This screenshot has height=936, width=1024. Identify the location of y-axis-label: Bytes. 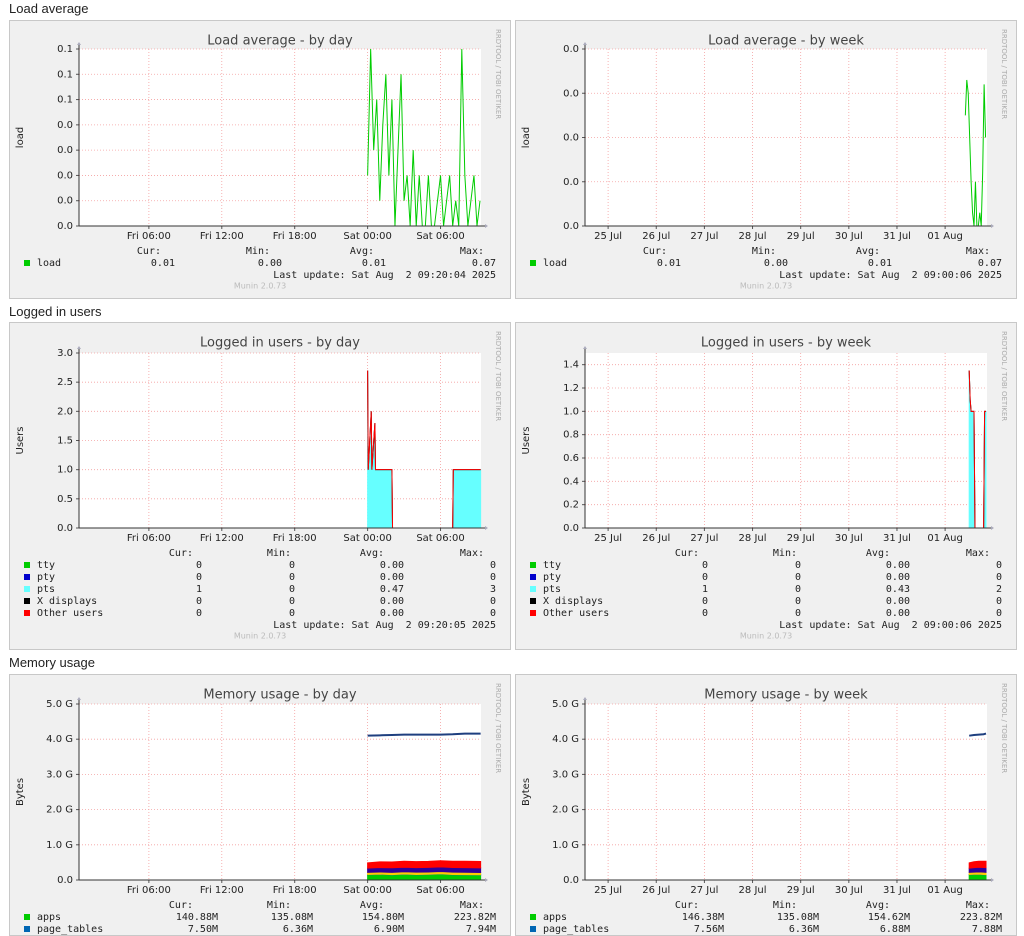
(526, 792).